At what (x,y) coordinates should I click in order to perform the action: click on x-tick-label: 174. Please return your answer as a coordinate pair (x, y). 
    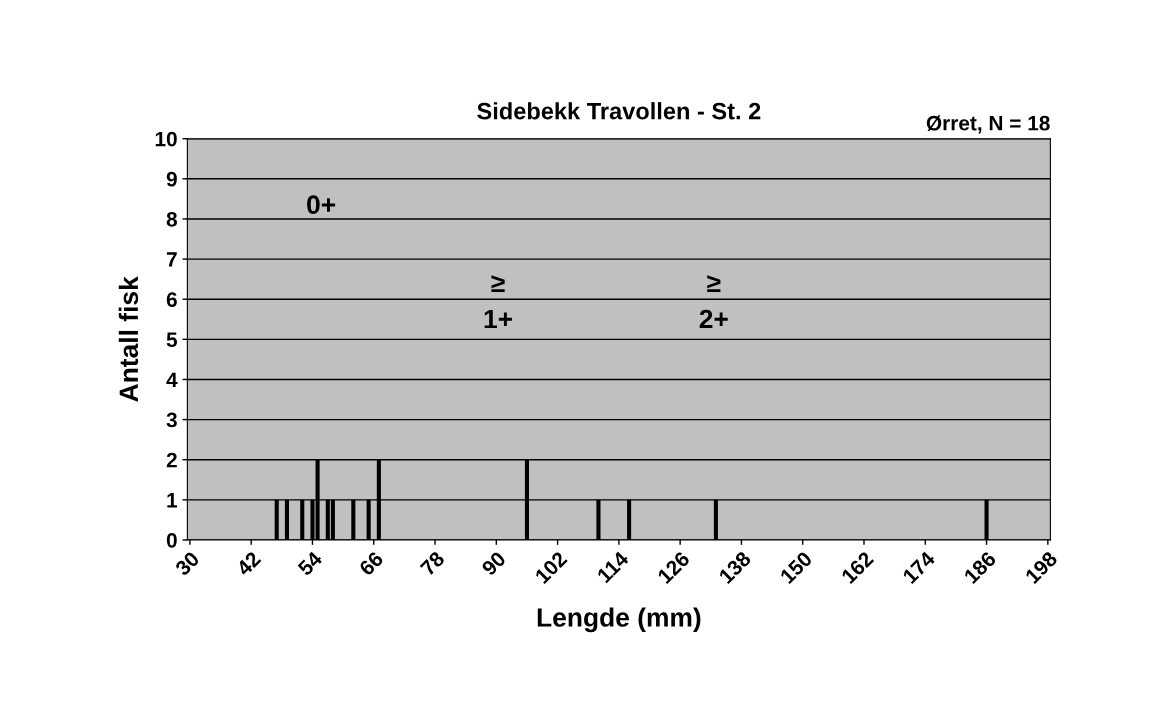
    Looking at the image, I should click on (919, 567).